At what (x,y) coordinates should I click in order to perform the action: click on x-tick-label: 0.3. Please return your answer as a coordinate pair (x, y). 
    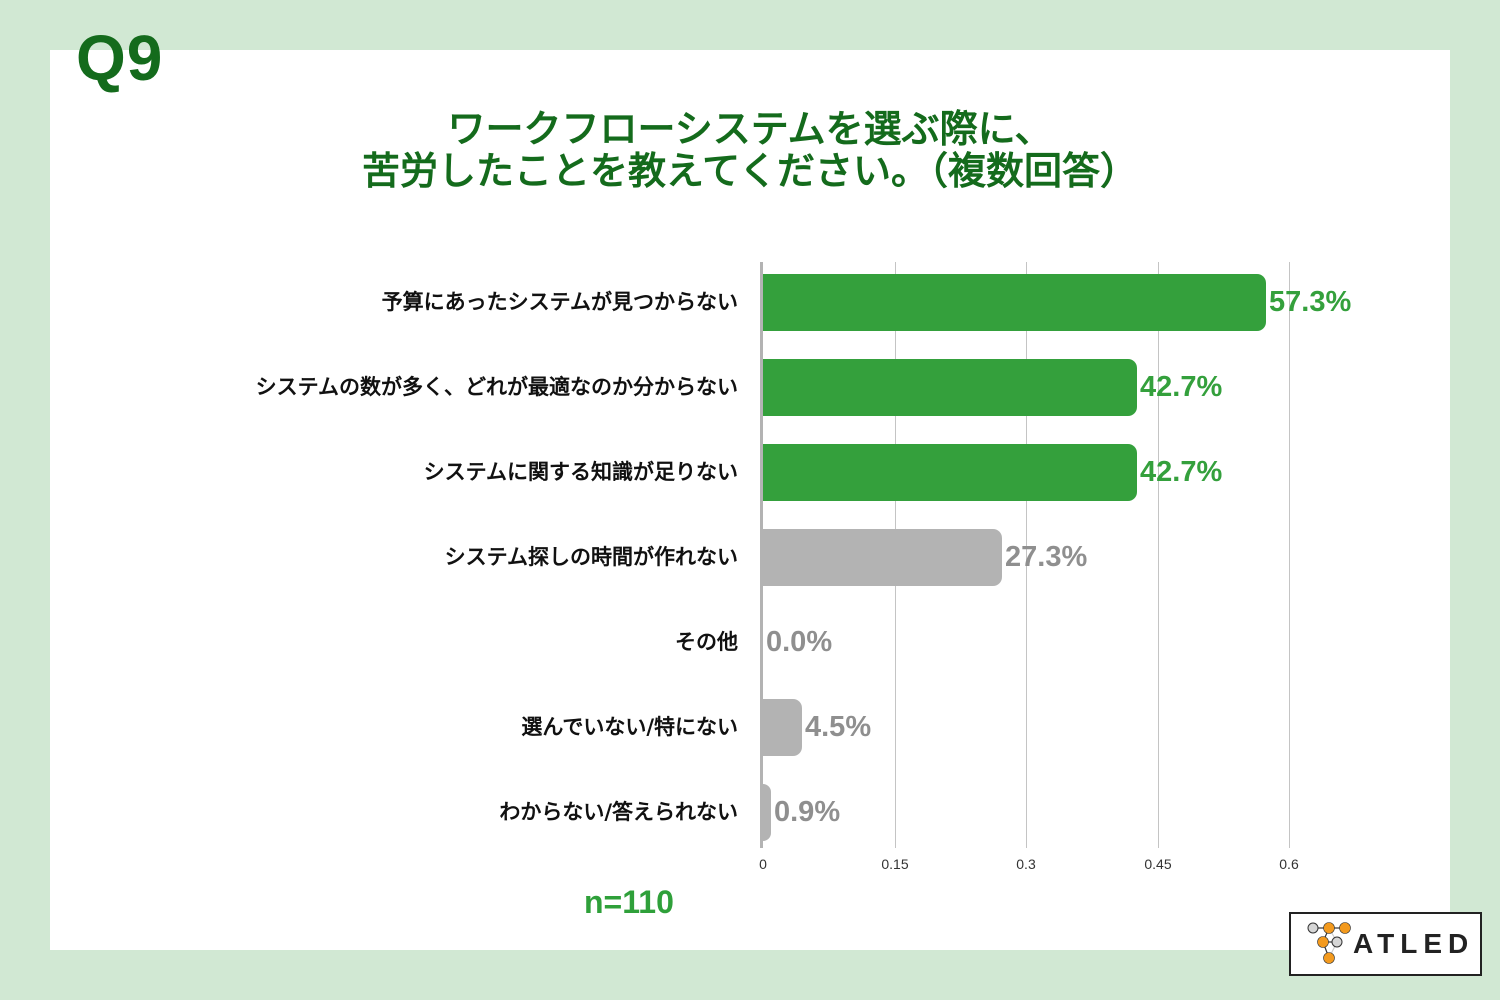
    Looking at the image, I should click on (1026, 864).